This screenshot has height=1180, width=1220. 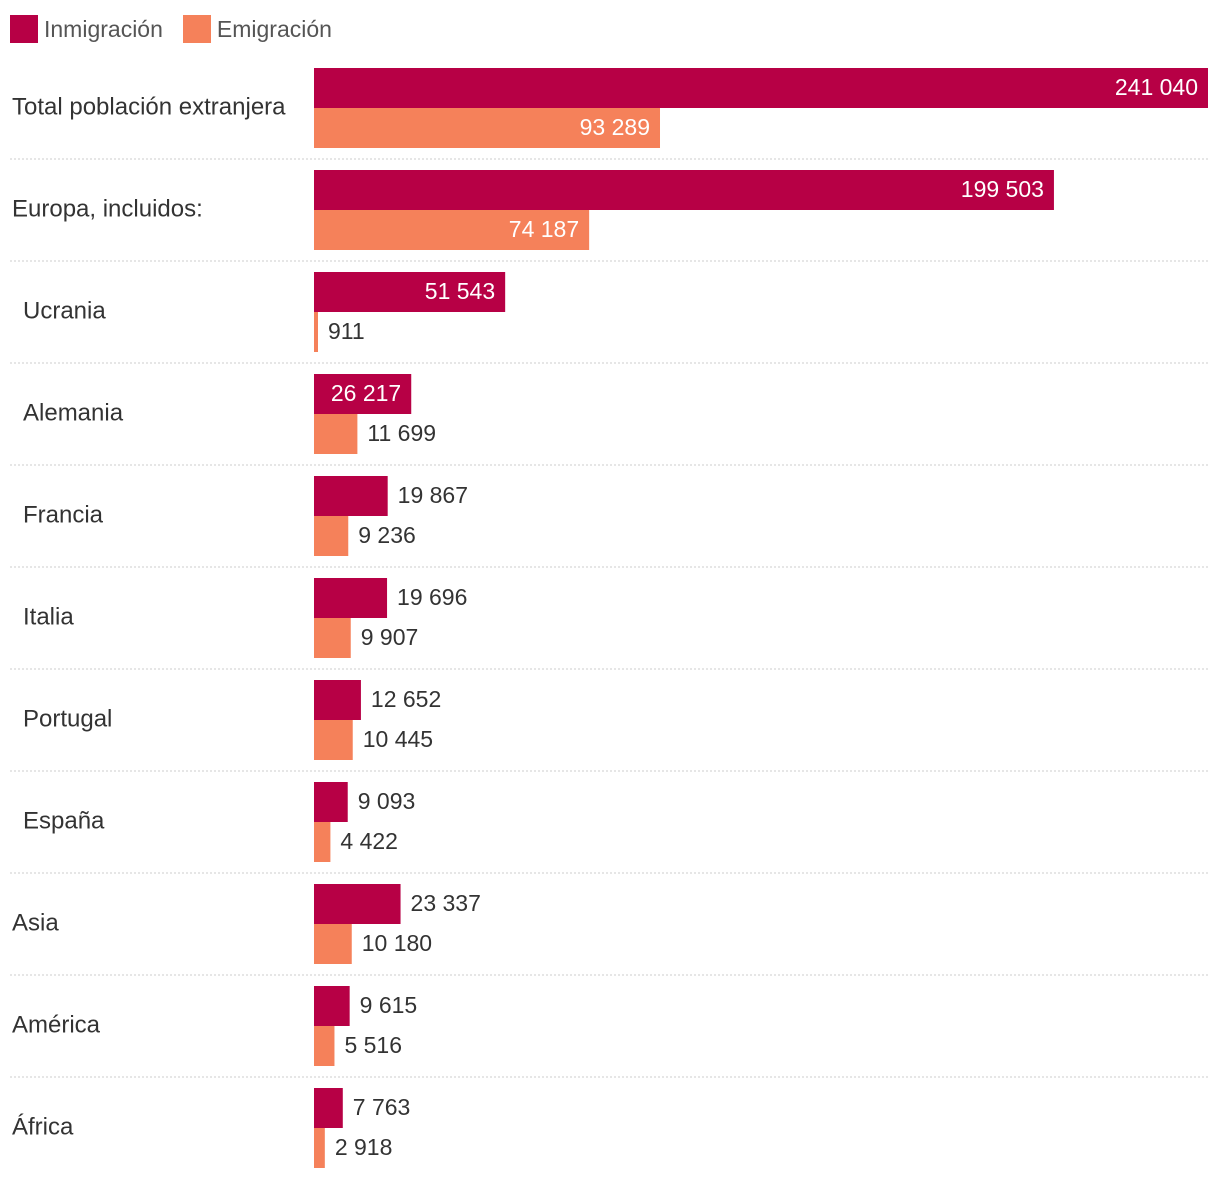 I want to click on legend-label-emigracion: Emigración, so click(x=274, y=28).